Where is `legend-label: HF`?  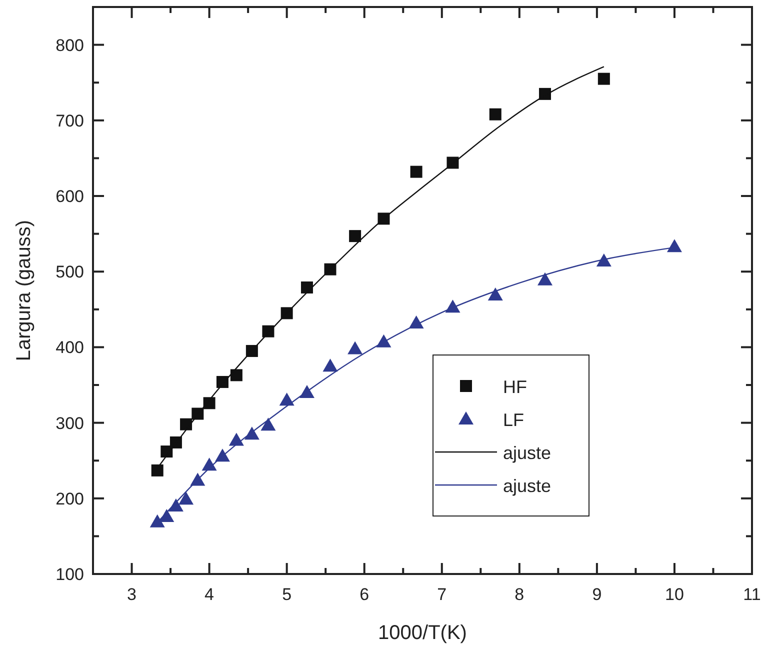
legend-label: HF is located at coordinates (515, 387).